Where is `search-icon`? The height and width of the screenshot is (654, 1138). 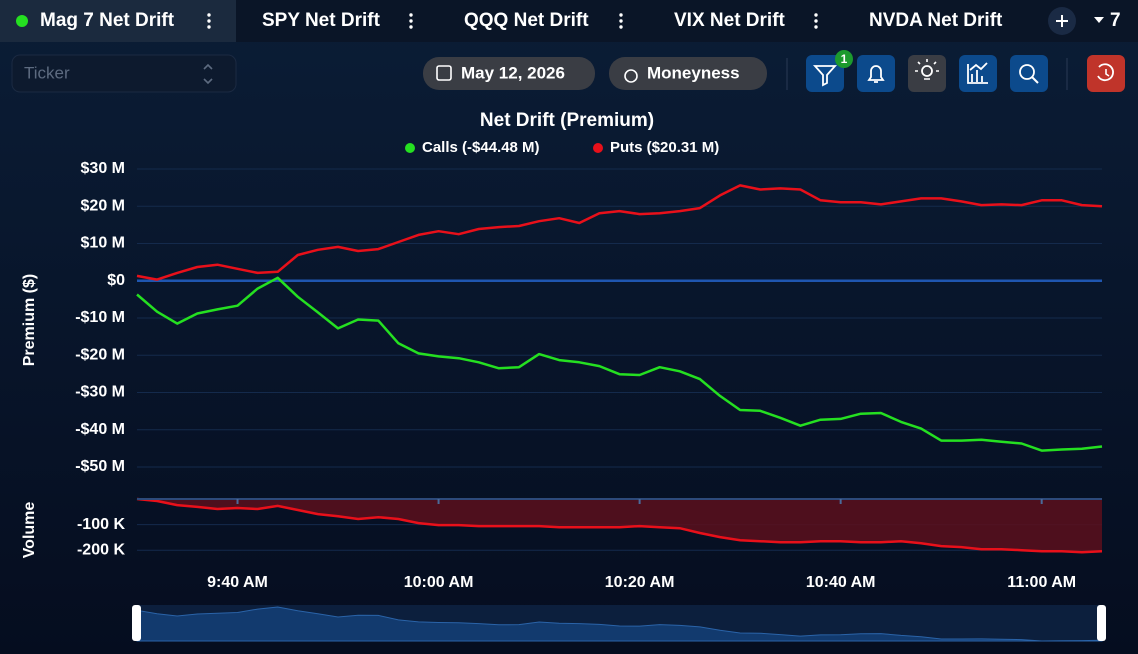 search-icon is located at coordinates (1027, 72).